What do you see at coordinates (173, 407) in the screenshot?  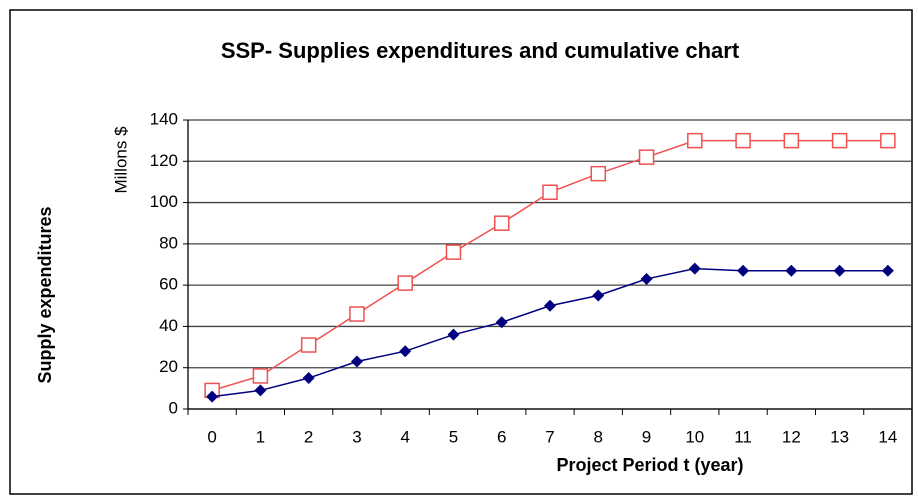 I see `y-tick-label: 0` at bounding box center [173, 407].